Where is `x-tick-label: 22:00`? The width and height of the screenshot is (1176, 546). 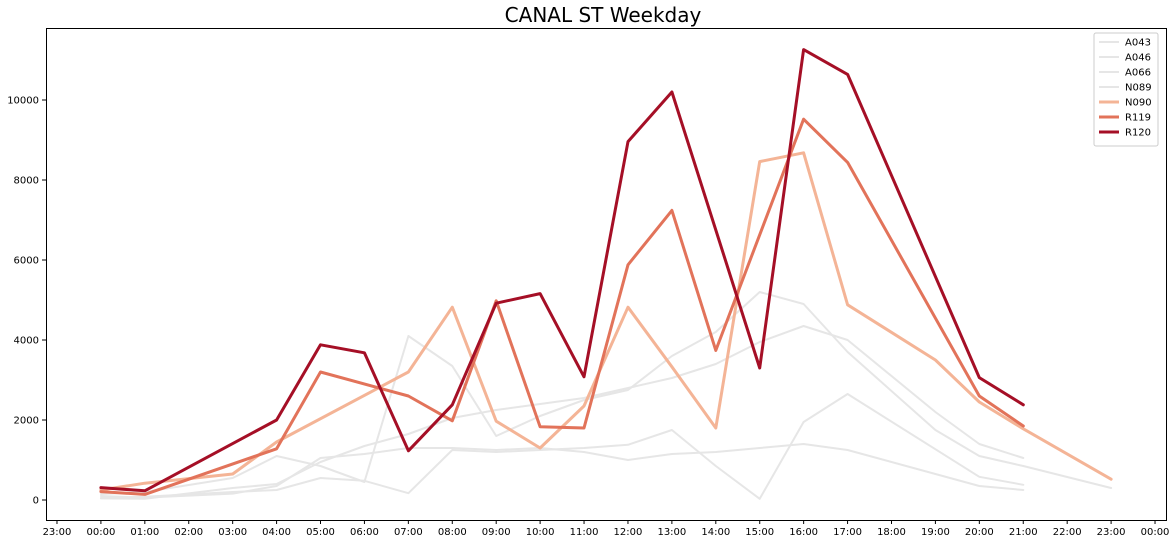 x-tick-label: 22:00 is located at coordinates (1067, 532).